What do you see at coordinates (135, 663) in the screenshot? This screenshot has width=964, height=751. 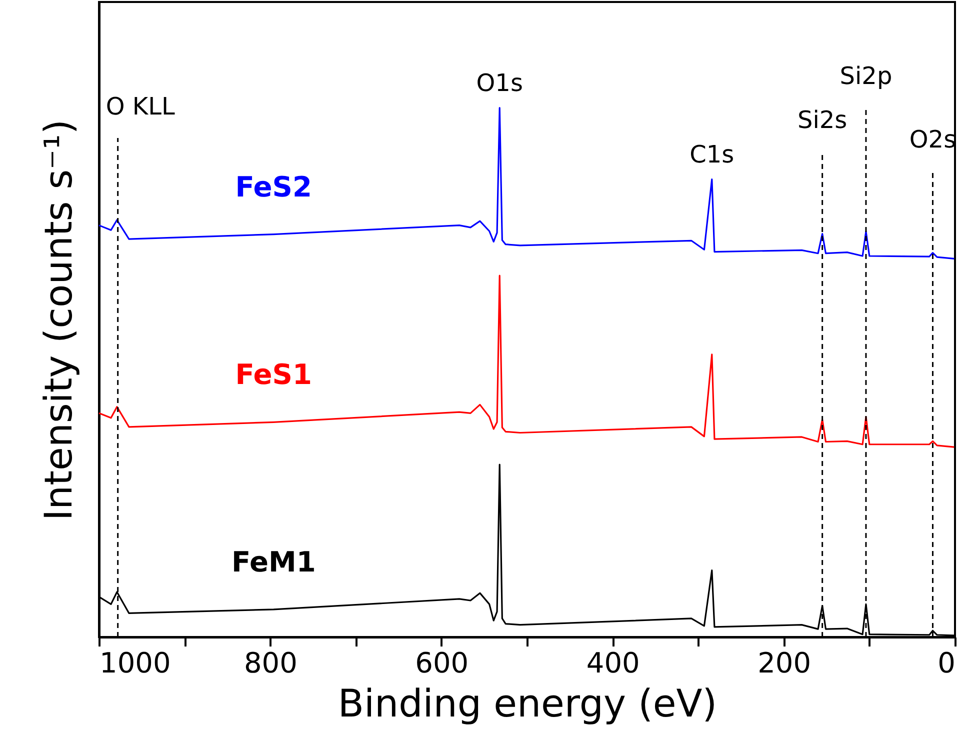 I see `x-tick-label: 1000` at bounding box center [135, 663].